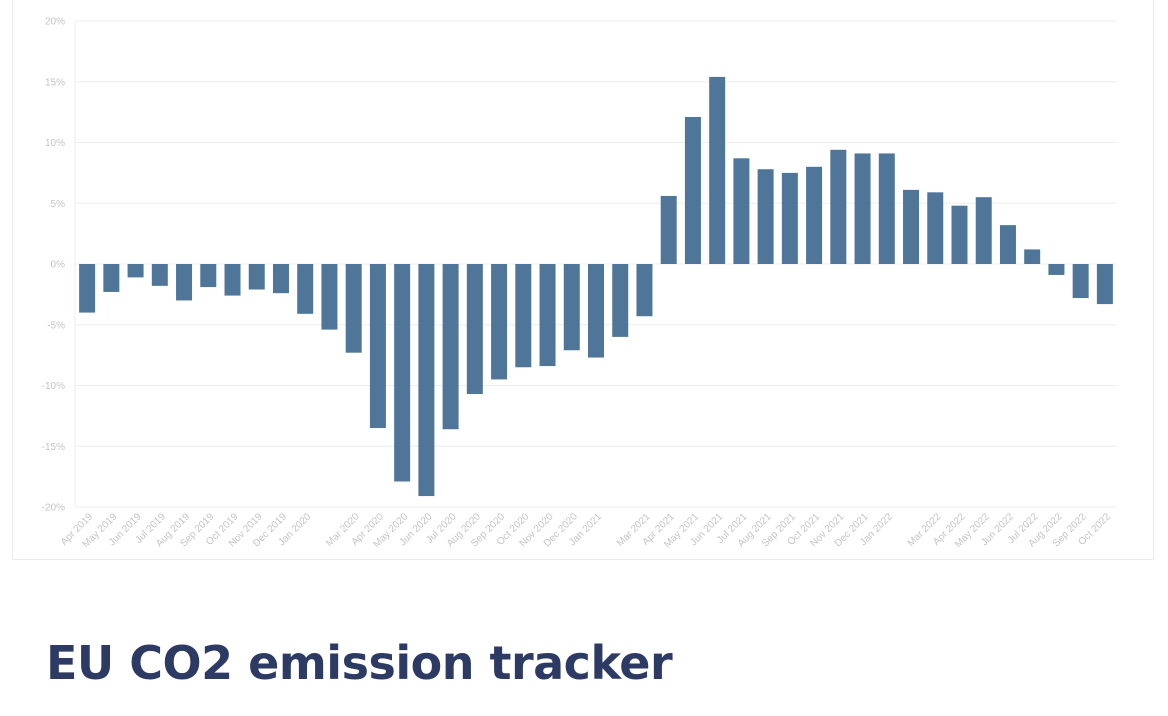  What do you see at coordinates (55, 143) in the screenshot?
I see `y-tick-label: 10%` at bounding box center [55, 143].